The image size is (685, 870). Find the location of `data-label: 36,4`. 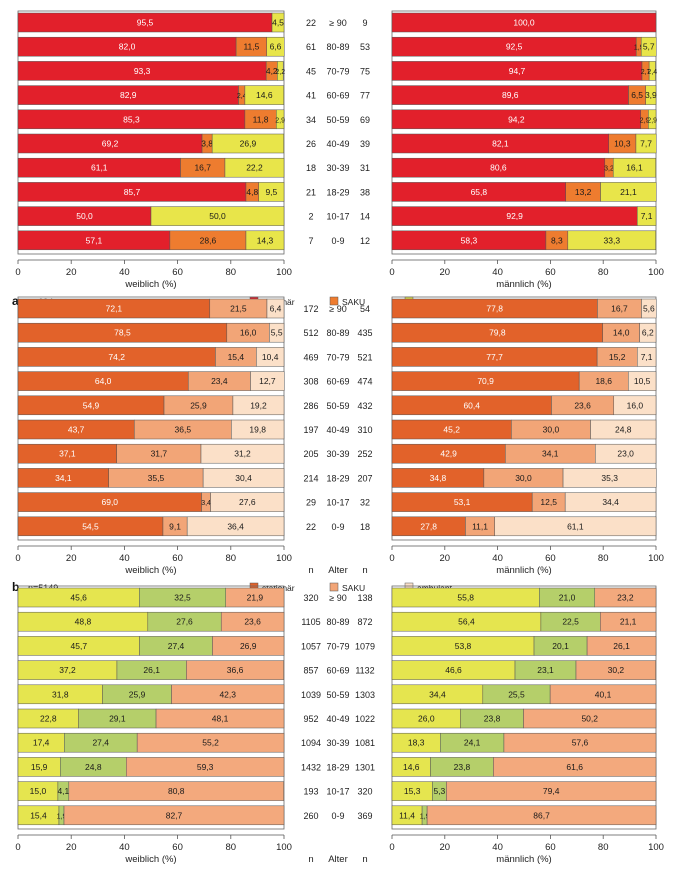

data-label: 36,4 is located at coordinates (235, 526).